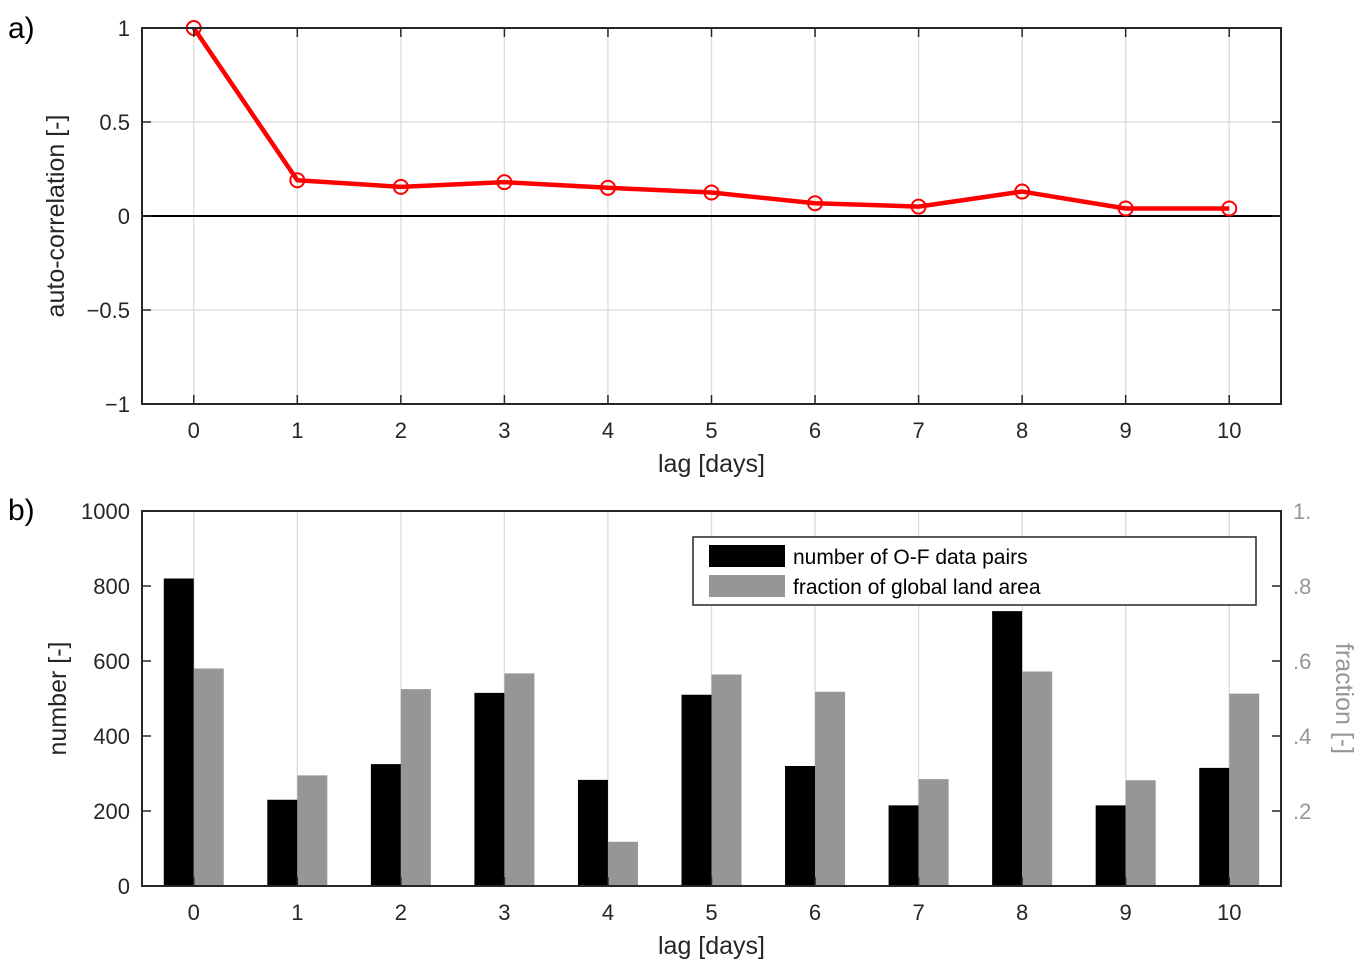 This screenshot has height=965, width=1368. Describe the element at coordinates (1302, 661) in the screenshot. I see `panel-b-right-y-tick-label: .6` at that location.